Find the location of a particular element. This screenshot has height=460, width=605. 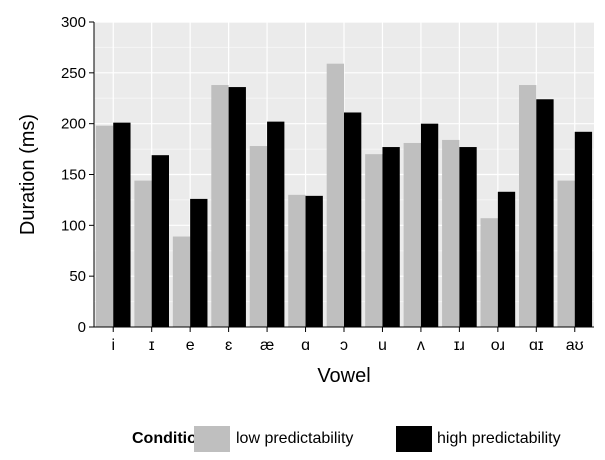

y-tick-label: 50 is located at coordinates (77, 276).